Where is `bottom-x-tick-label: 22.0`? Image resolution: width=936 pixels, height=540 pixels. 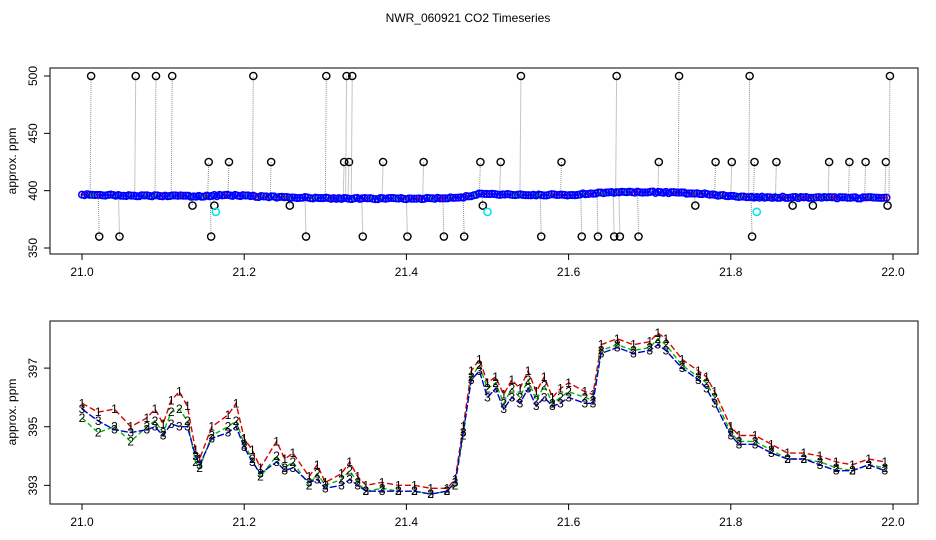 bottom-x-tick-label: 22.0 is located at coordinates (893, 522).